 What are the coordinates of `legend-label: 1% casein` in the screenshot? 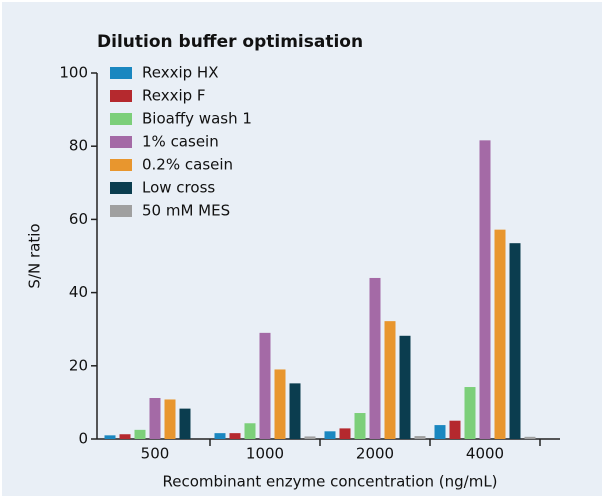 It's located at (180, 142).